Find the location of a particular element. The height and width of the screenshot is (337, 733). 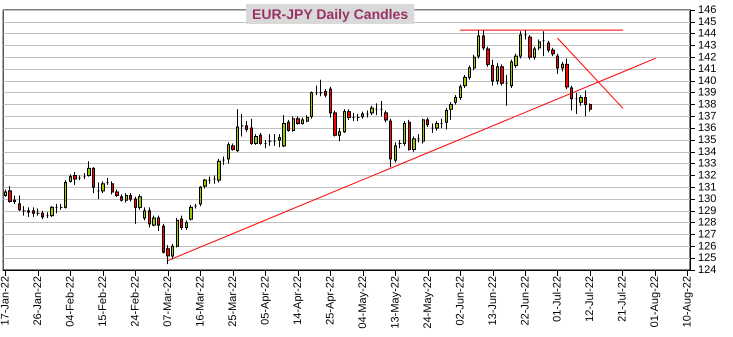

y-tick-label: 124 is located at coordinates (707, 270).